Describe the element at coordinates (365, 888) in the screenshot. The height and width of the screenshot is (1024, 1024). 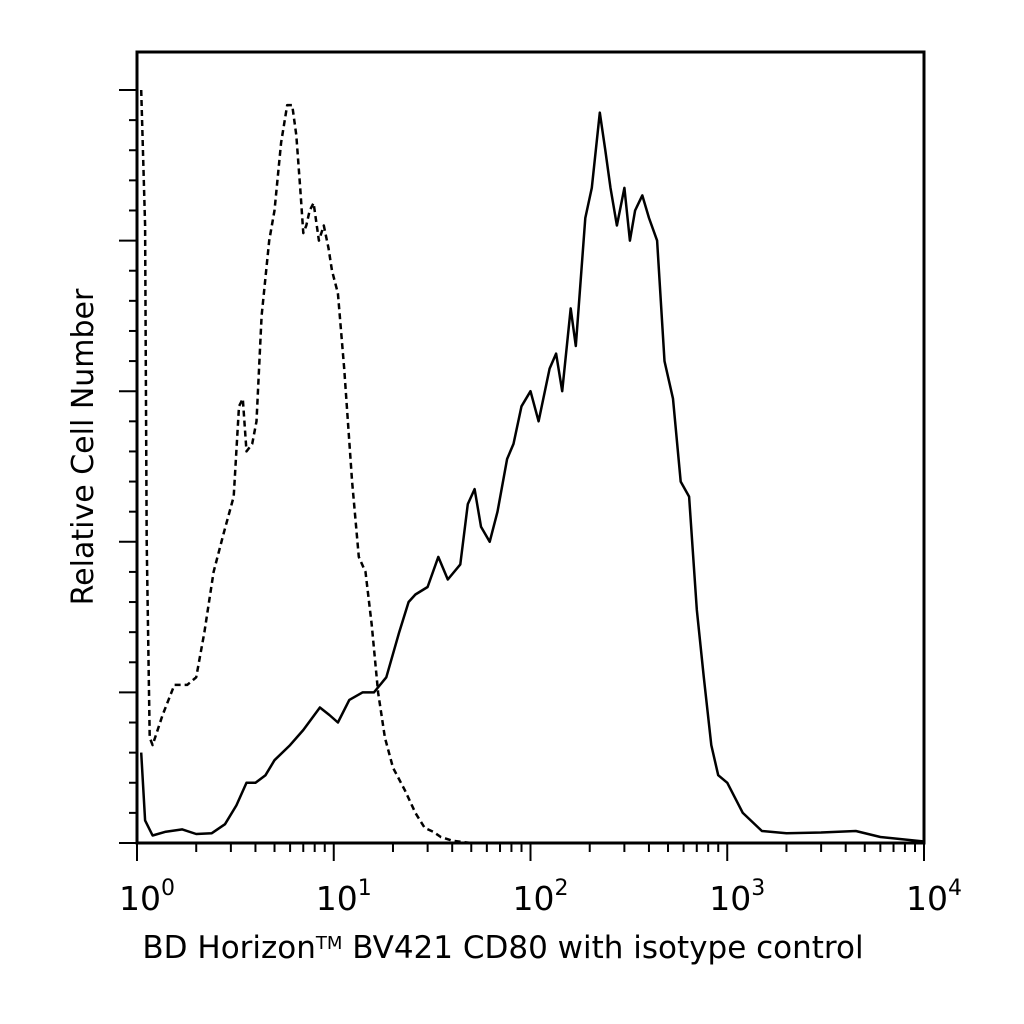
I see `x-tick-label-exponent: 1` at that location.